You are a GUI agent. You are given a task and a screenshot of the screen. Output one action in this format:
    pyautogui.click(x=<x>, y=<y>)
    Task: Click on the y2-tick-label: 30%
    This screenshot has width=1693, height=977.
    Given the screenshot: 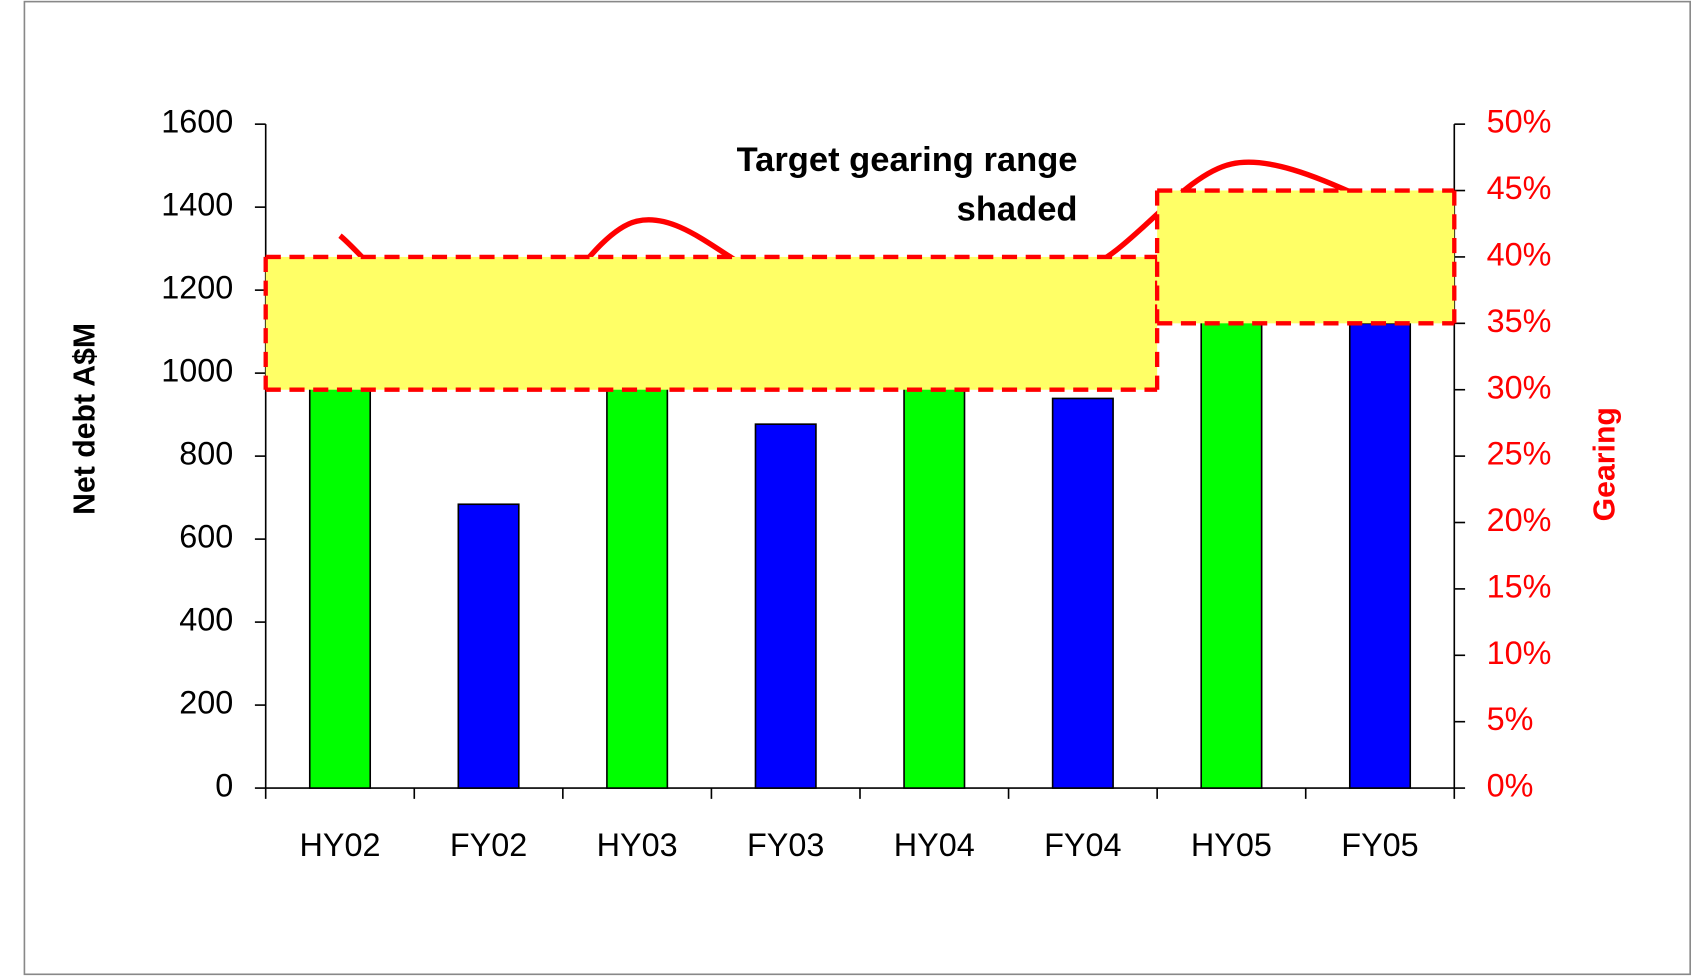 What is the action you would take?
    pyautogui.click(x=1519, y=387)
    